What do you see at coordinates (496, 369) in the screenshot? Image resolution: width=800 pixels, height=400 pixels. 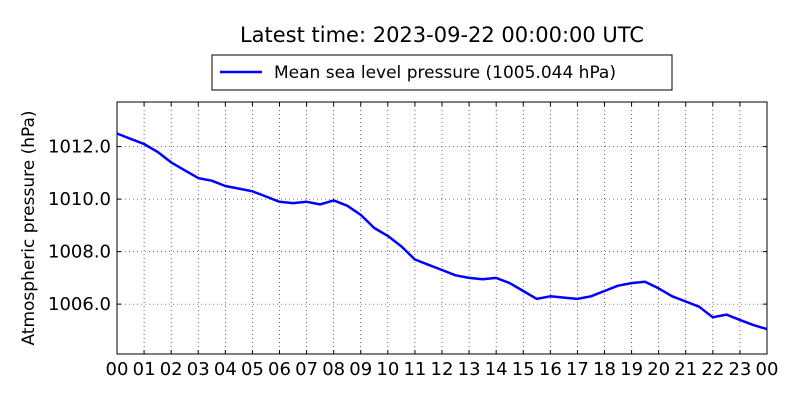 I see `x-tick-label: 14` at bounding box center [496, 369].